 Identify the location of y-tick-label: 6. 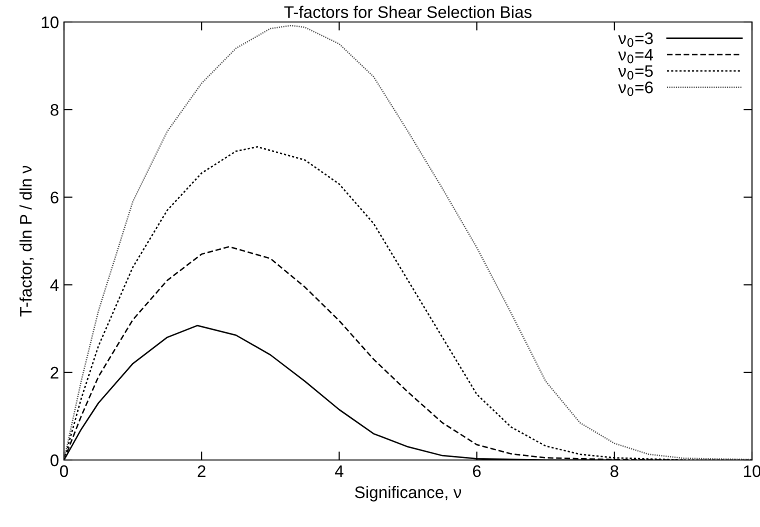
(54, 198).